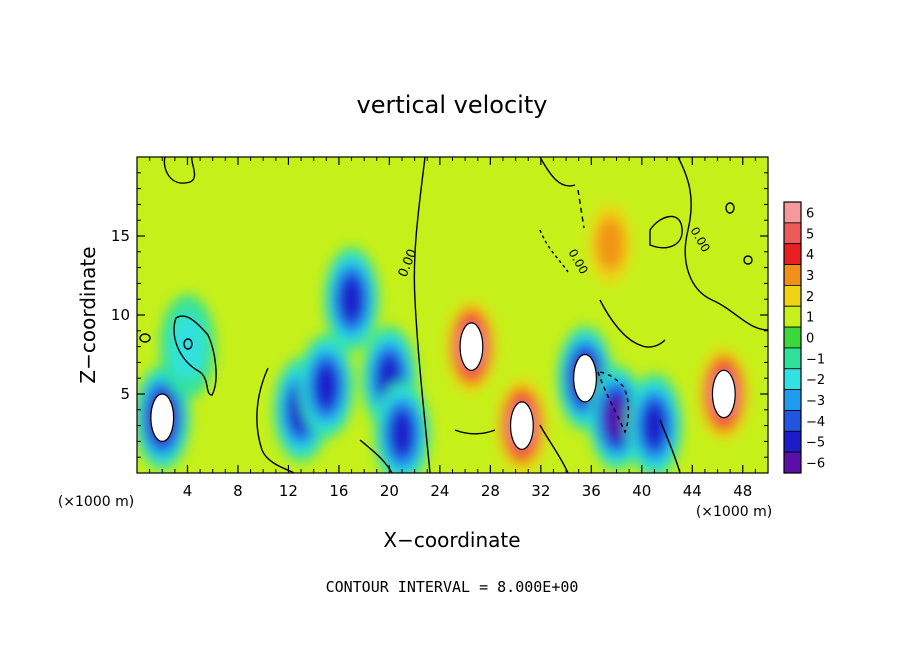 This screenshot has height=654, width=904. What do you see at coordinates (338, 491) in the screenshot?
I see `x-tick-label: 16` at bounding box center [338, 491].